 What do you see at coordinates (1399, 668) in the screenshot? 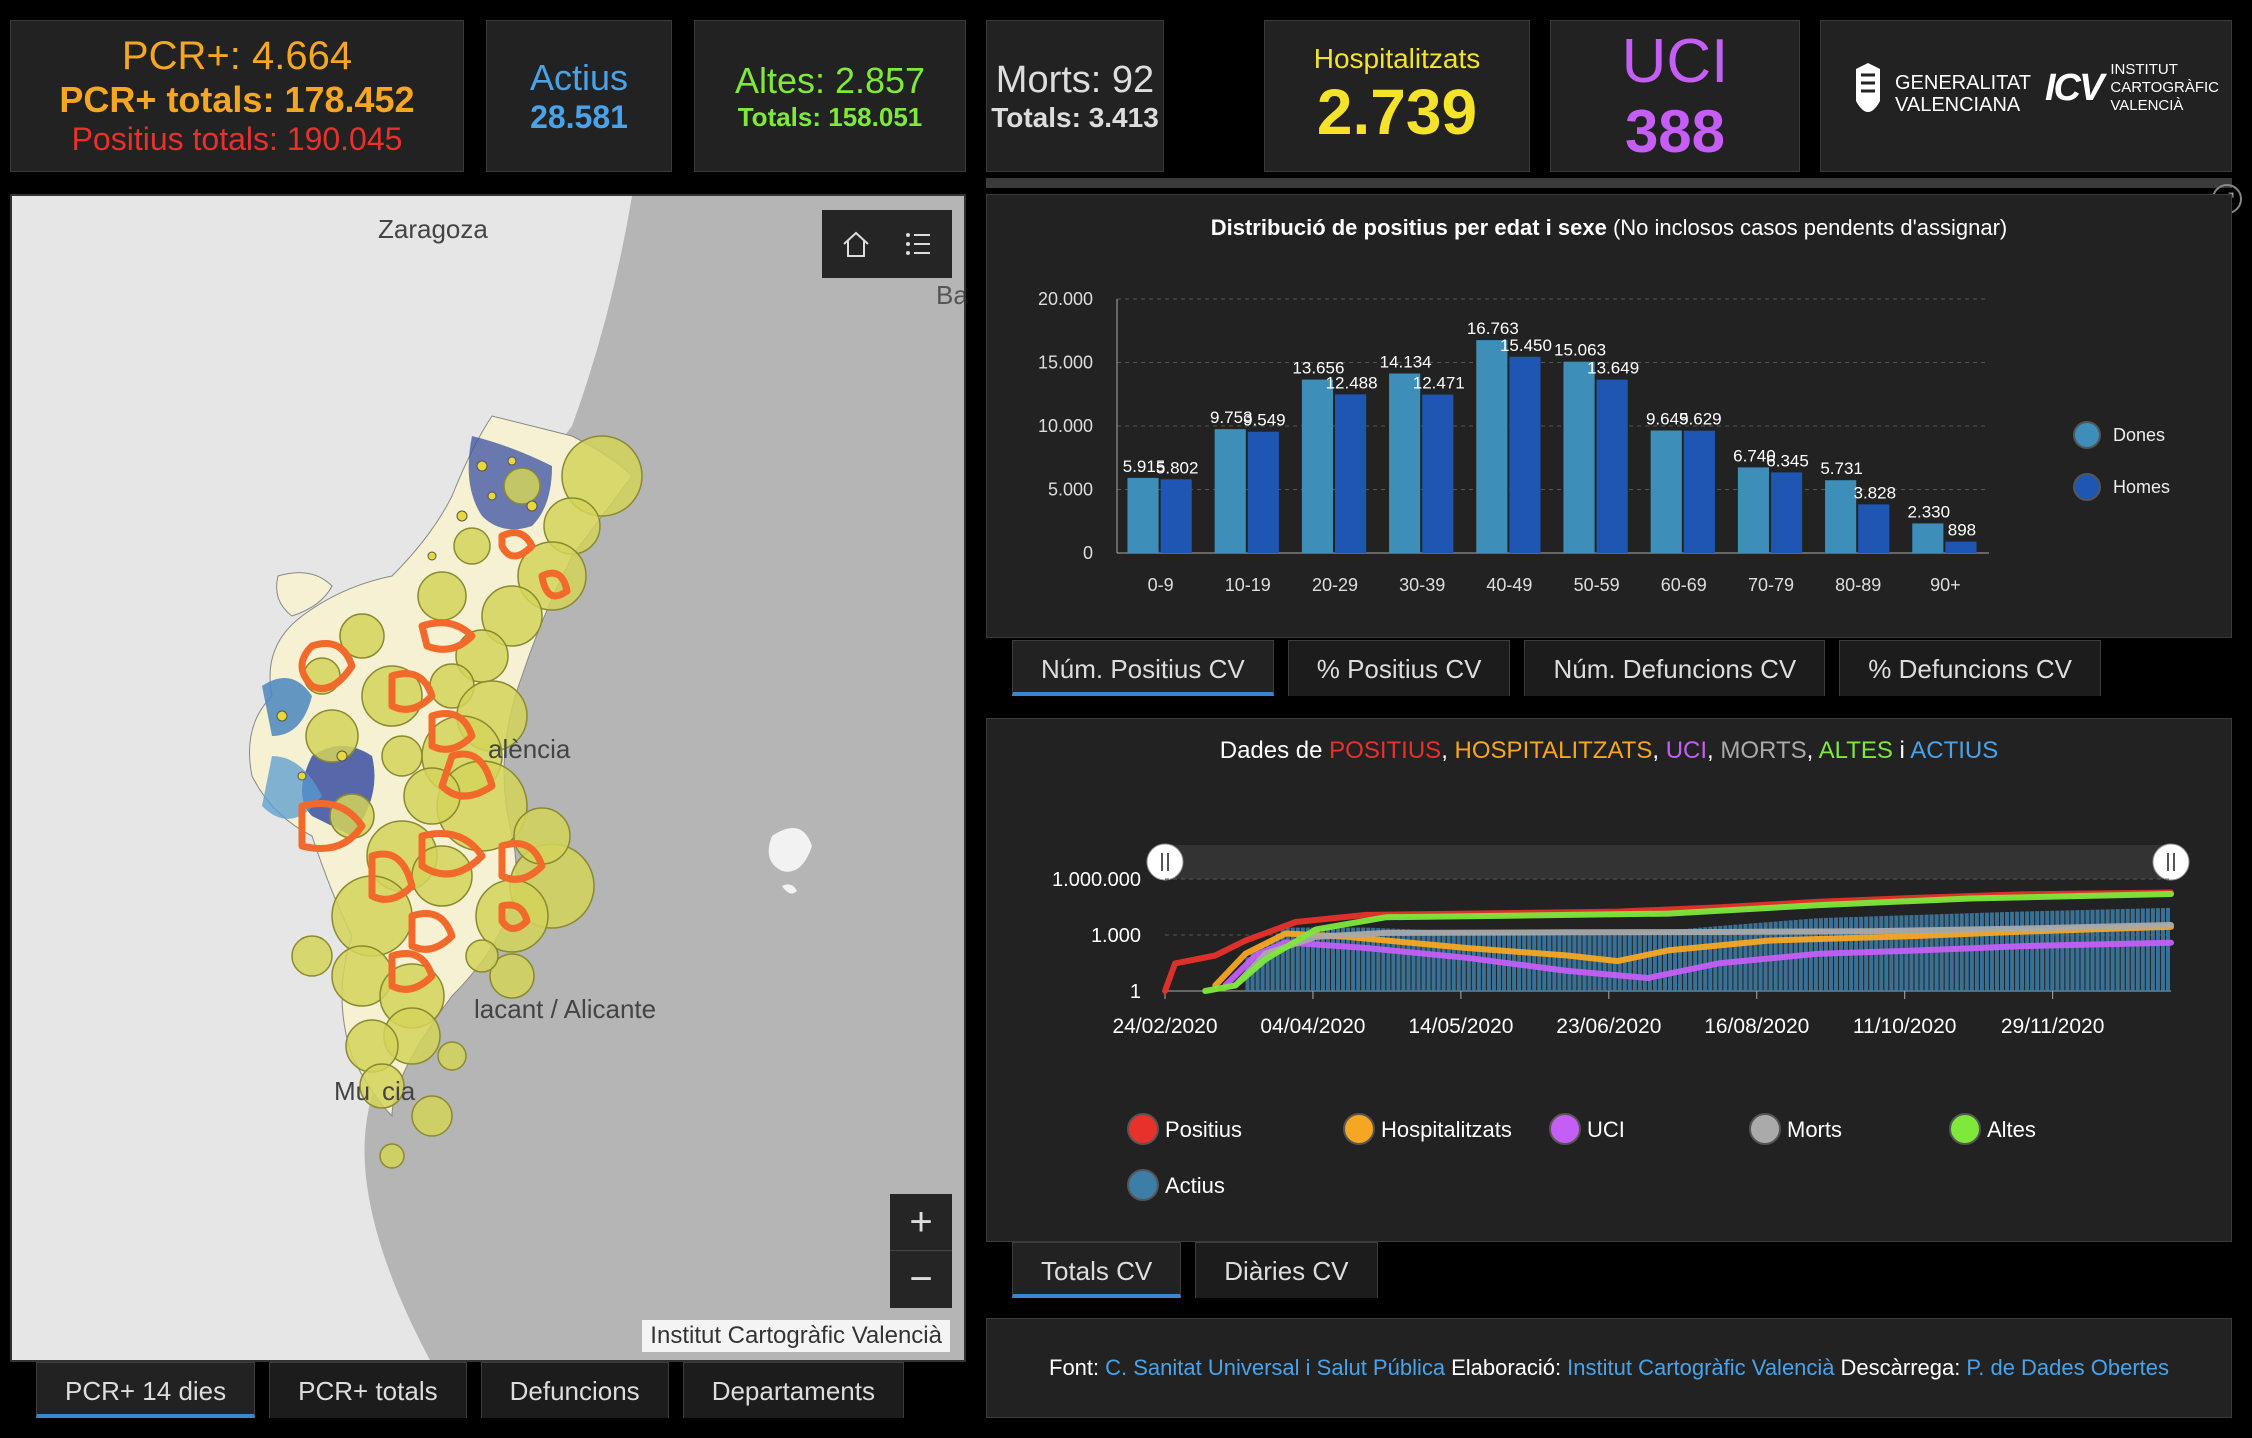
I see `tab-pct-positius: % Positius CV` at bounding box center [1399, 668].